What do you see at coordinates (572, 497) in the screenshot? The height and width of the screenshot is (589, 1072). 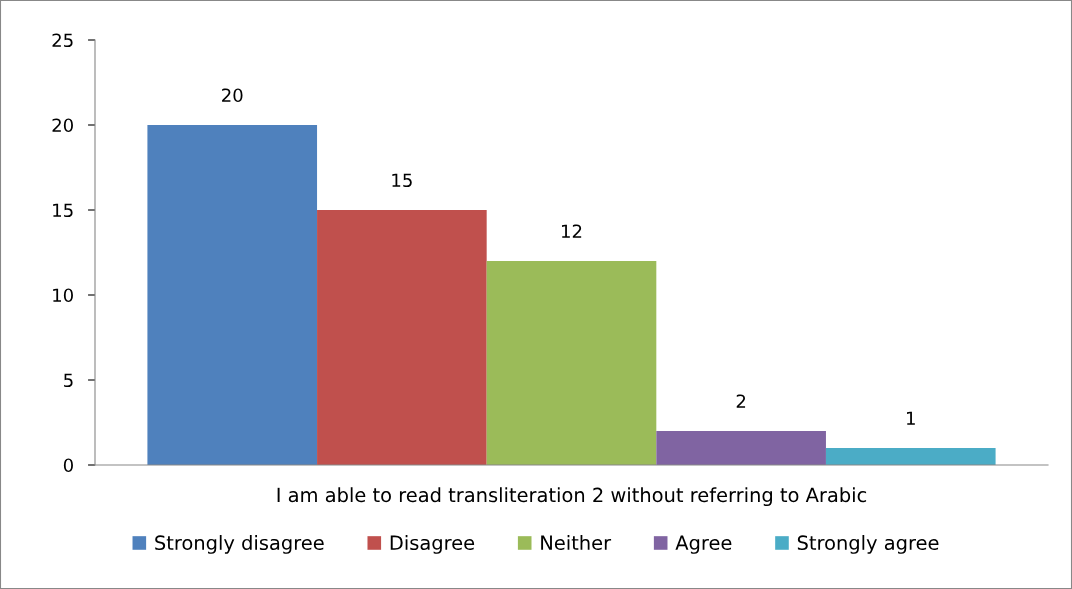 I see `x-tick-label: I am able to read transliteration 2 without referring to Arabic` at bounding box center [572, 497].